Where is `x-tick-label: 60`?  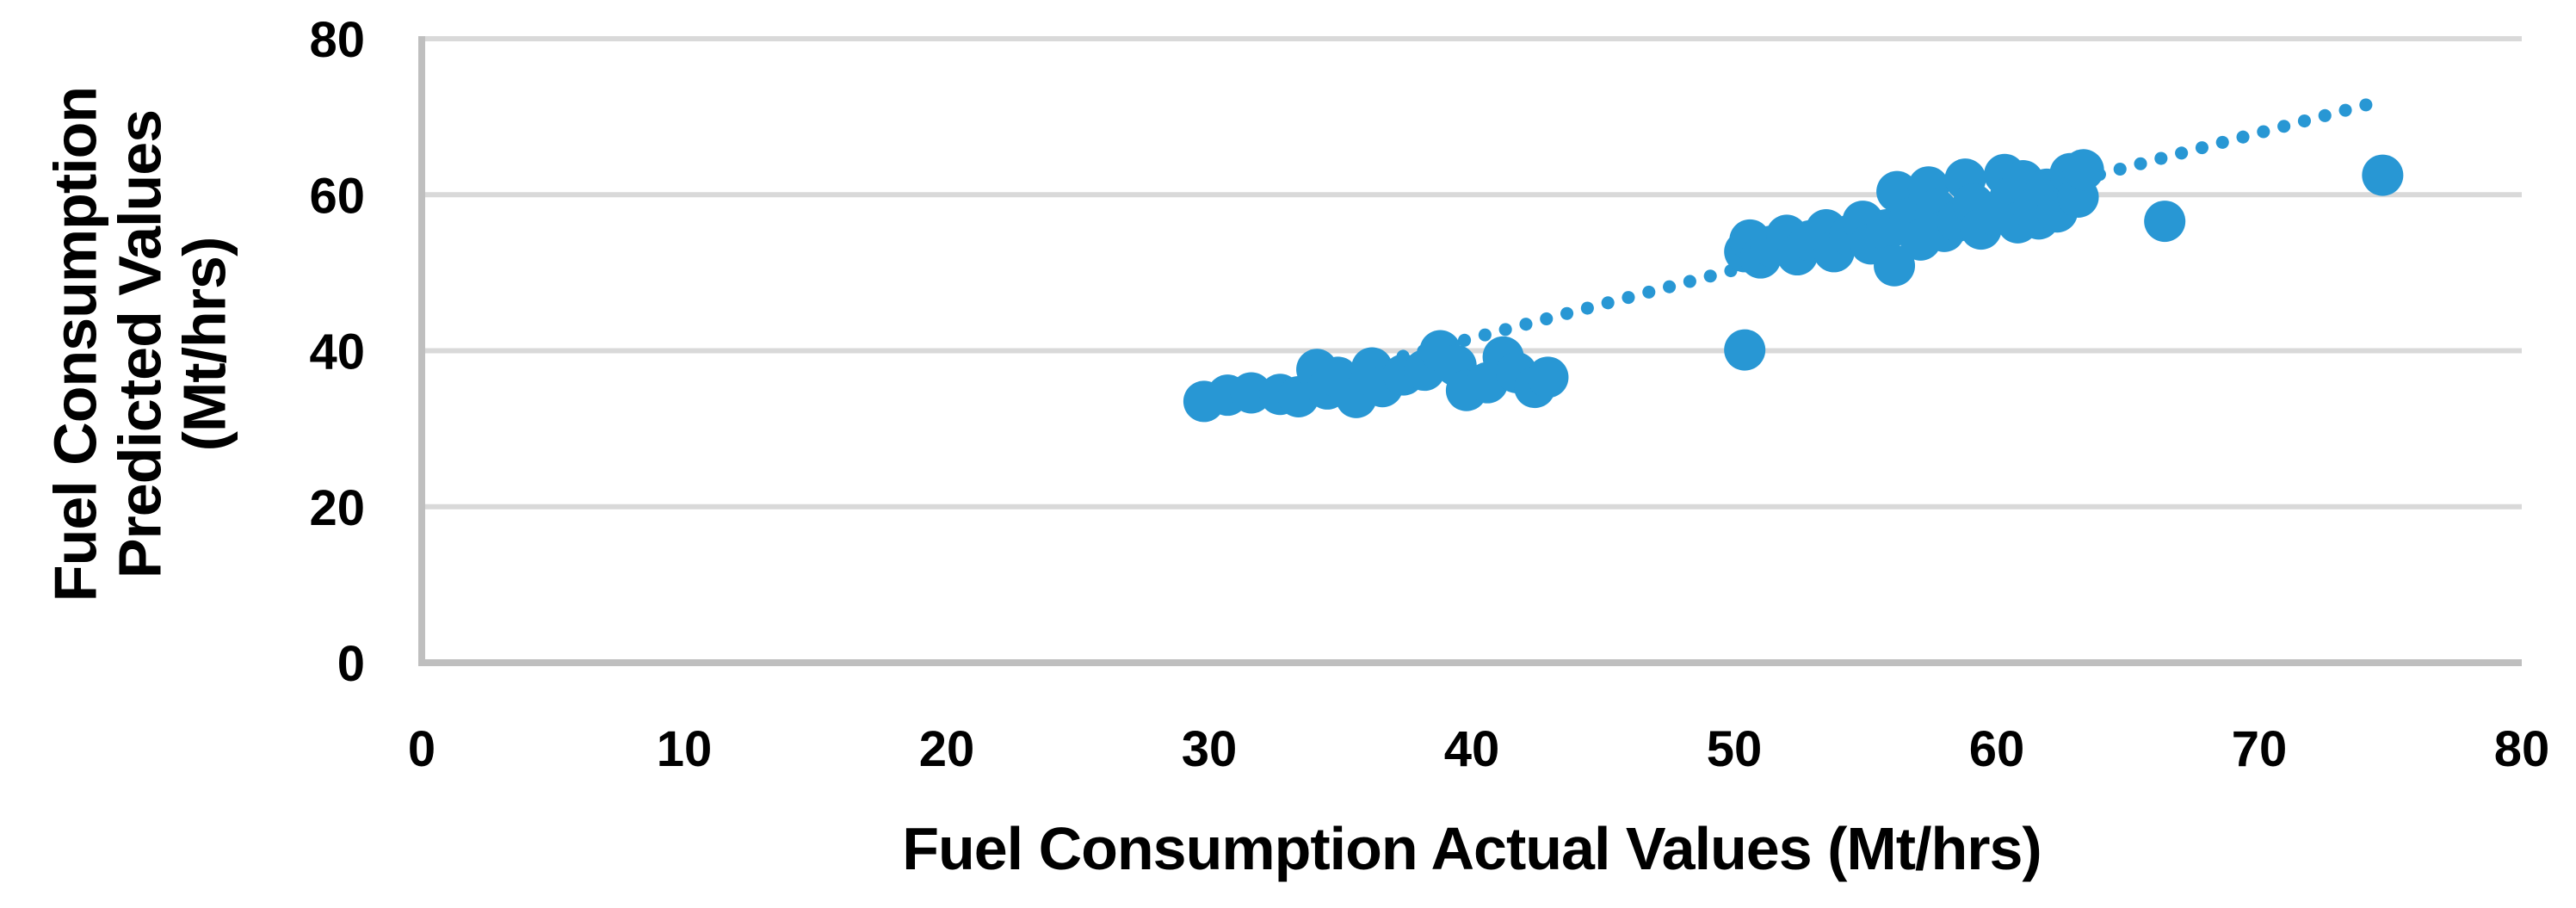 x-tick-label: 60 is located at coordinates (1997, 749).